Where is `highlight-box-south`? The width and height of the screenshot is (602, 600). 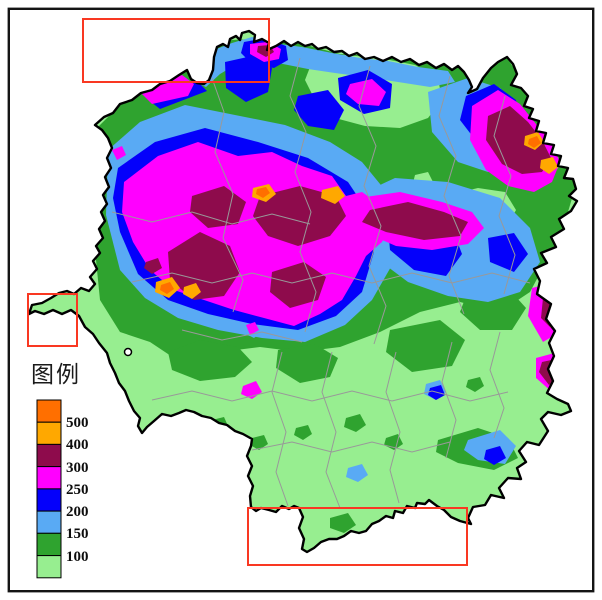
highlight-box-south is located at coordinates (357, 536).